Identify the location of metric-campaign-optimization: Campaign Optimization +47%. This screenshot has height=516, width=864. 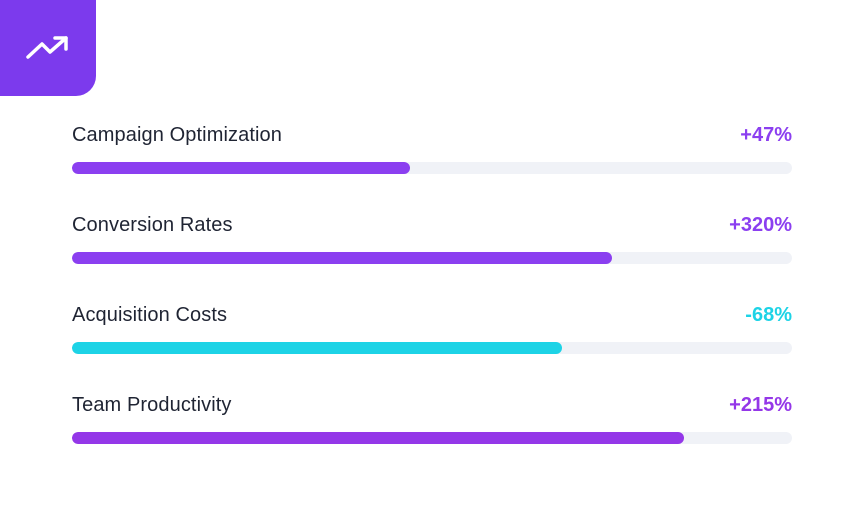
(432, 165).